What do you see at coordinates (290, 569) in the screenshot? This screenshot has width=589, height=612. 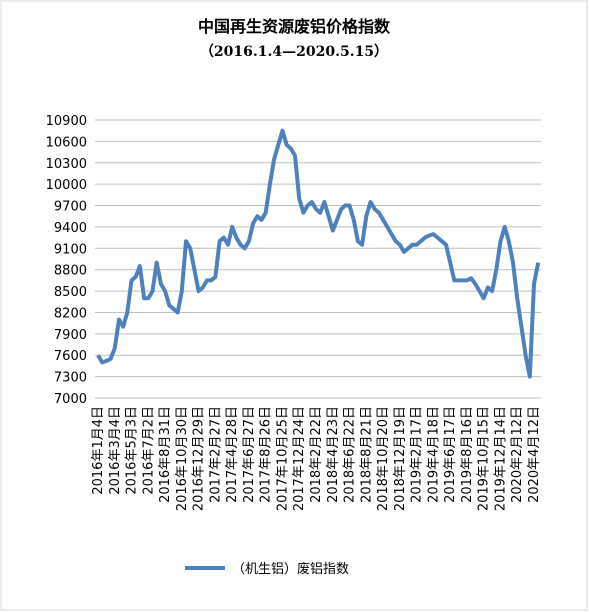 I see `legend-label: （机生铝）废铝指数` at bounding box center [290, 569].